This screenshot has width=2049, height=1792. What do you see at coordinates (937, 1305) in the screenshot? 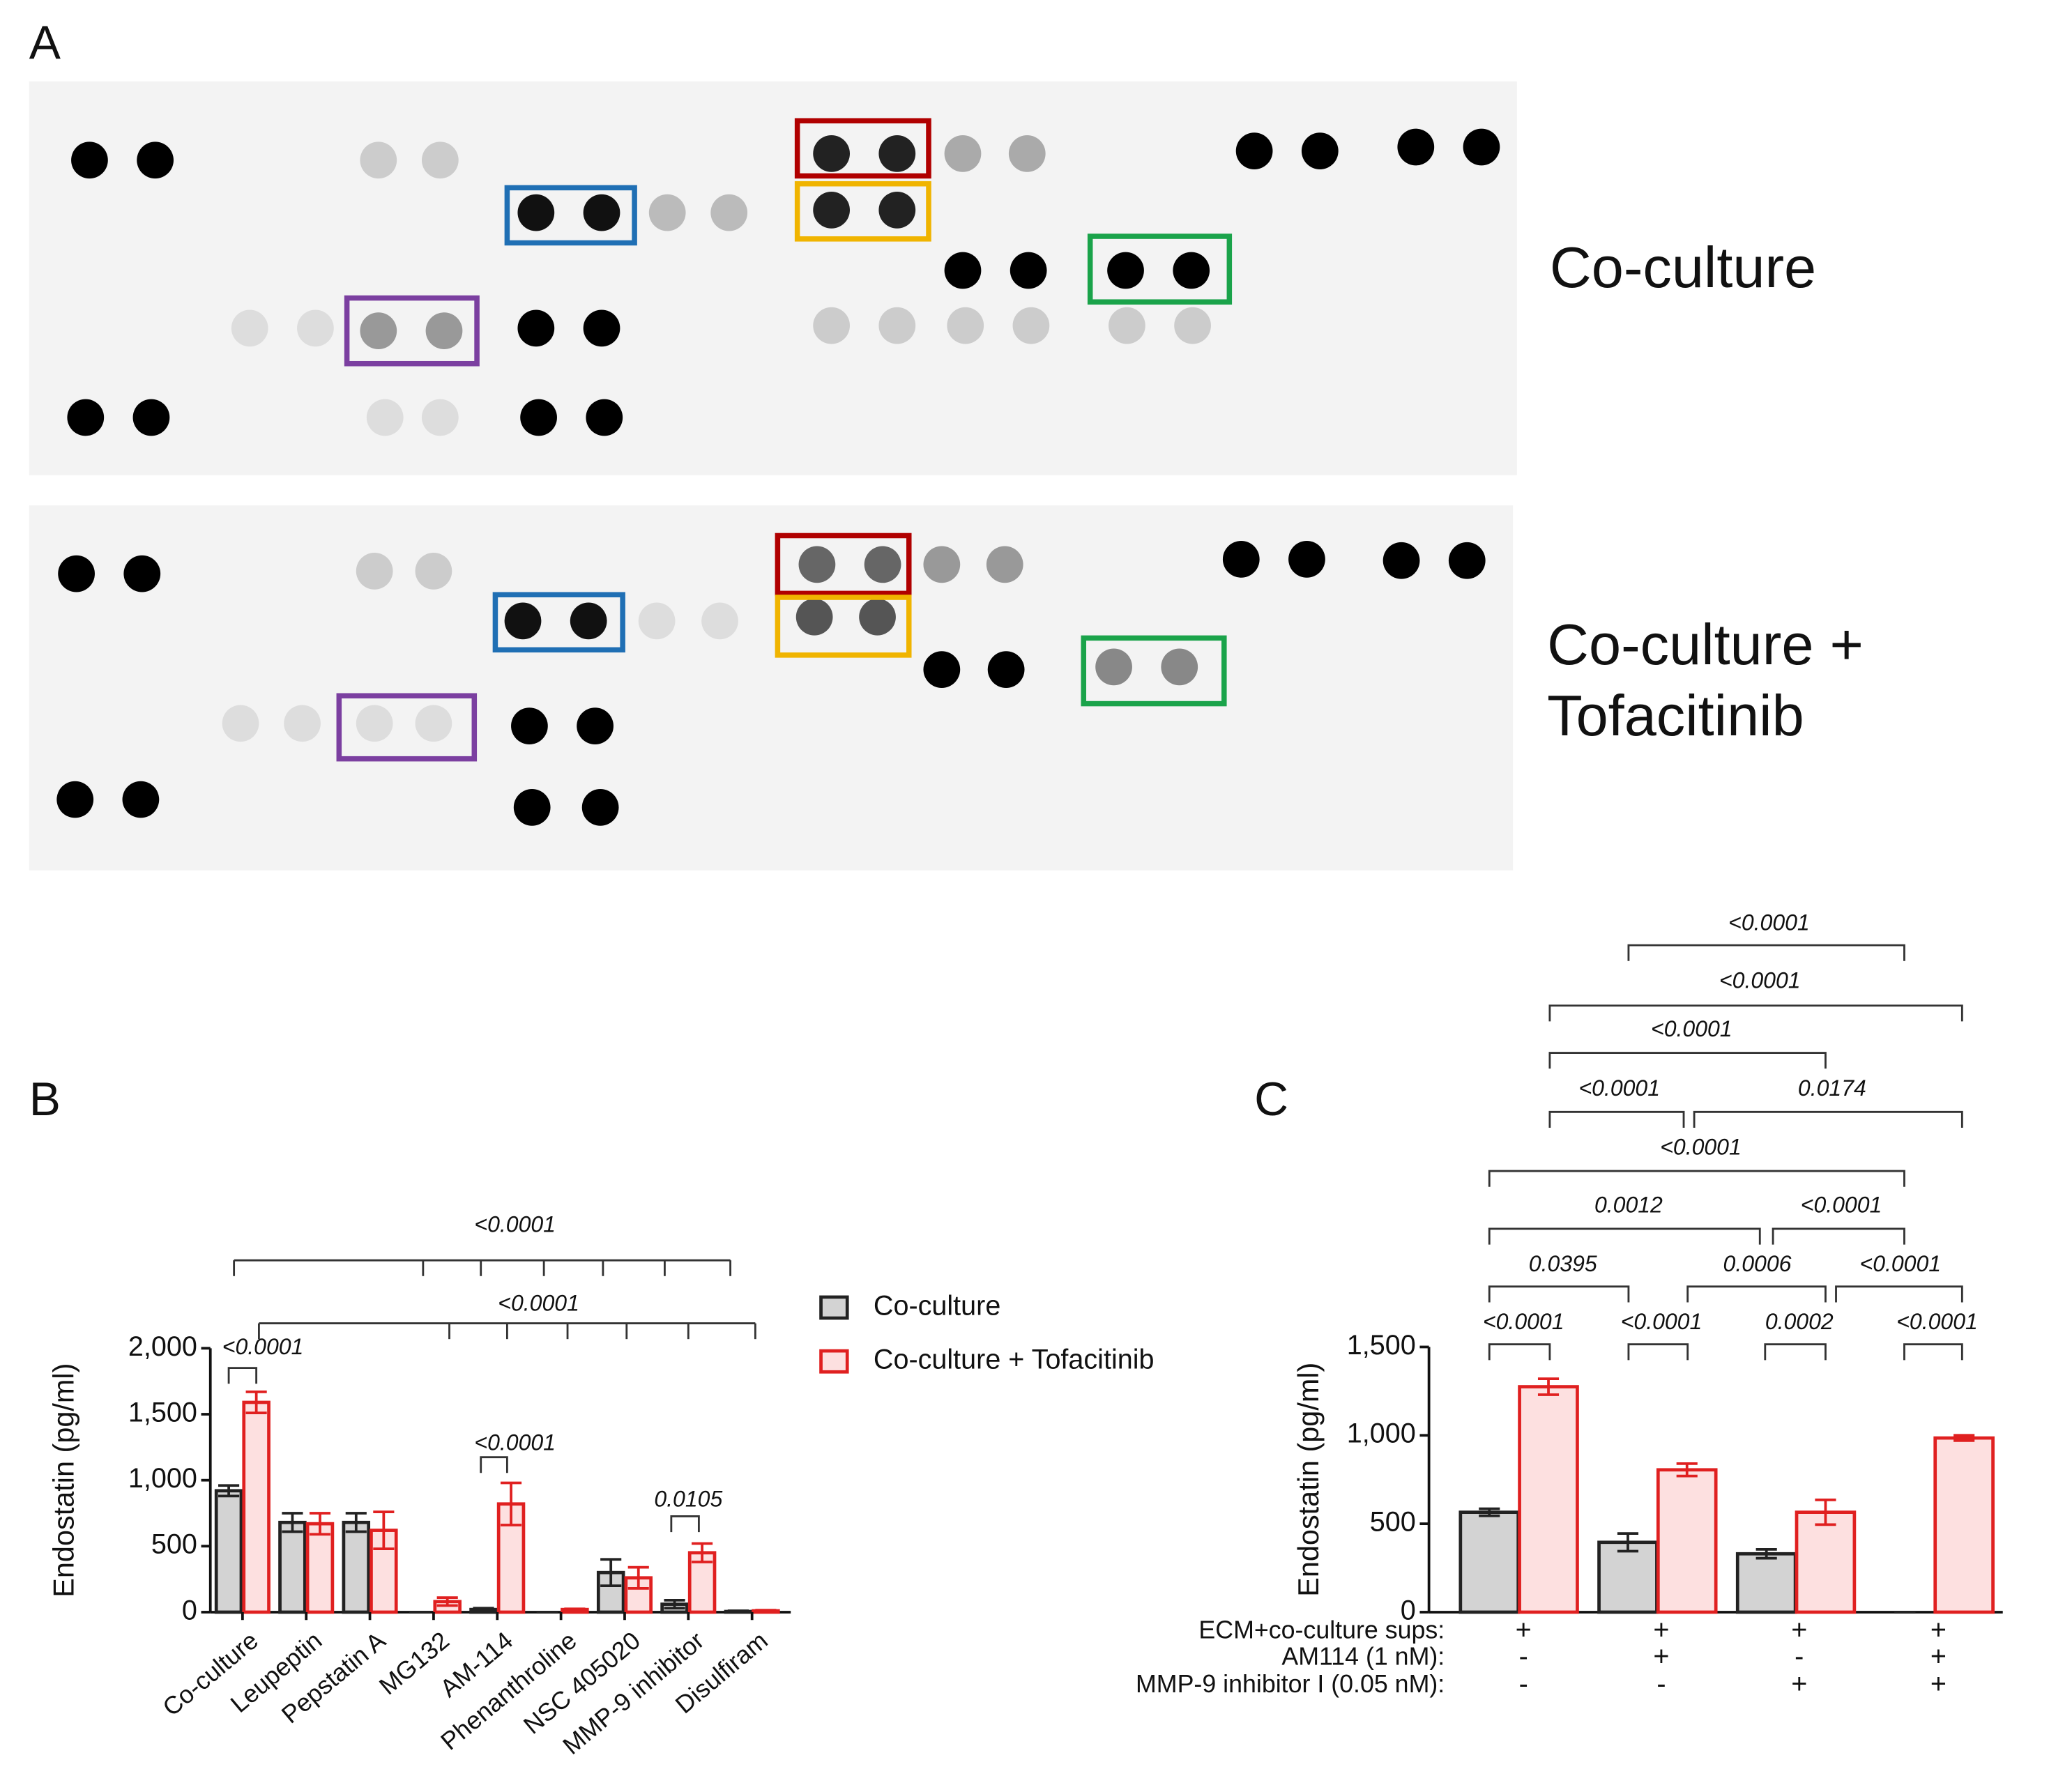
I see `legend-label: Co-culture` at bounding box center [937, 1305].